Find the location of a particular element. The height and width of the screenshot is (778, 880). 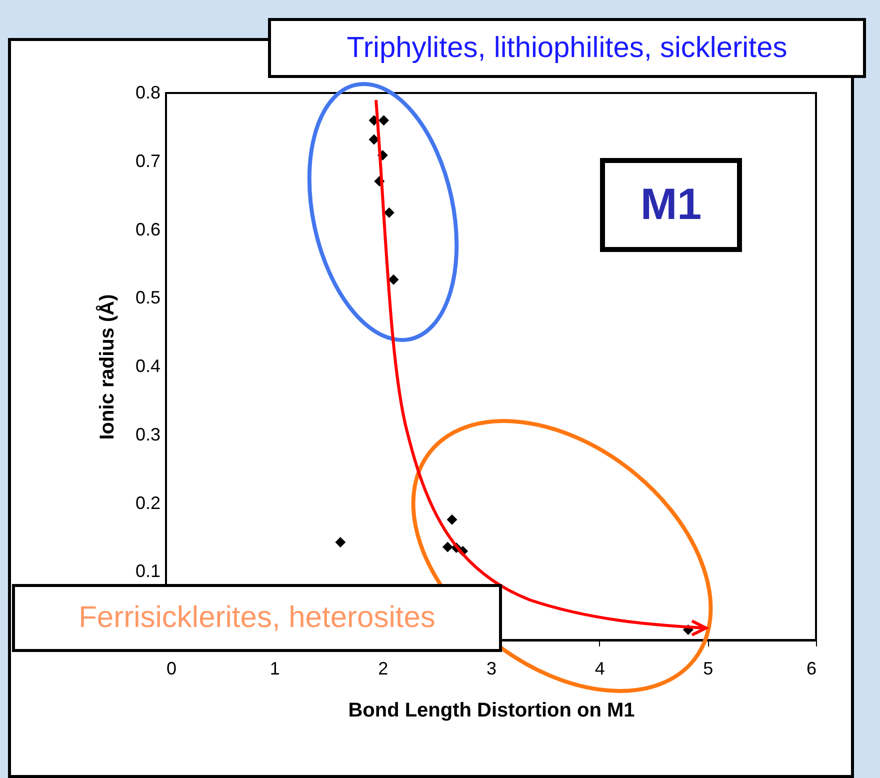

text-box: Ferrisicklerites, heterosites is located at coordinates (257, 618).